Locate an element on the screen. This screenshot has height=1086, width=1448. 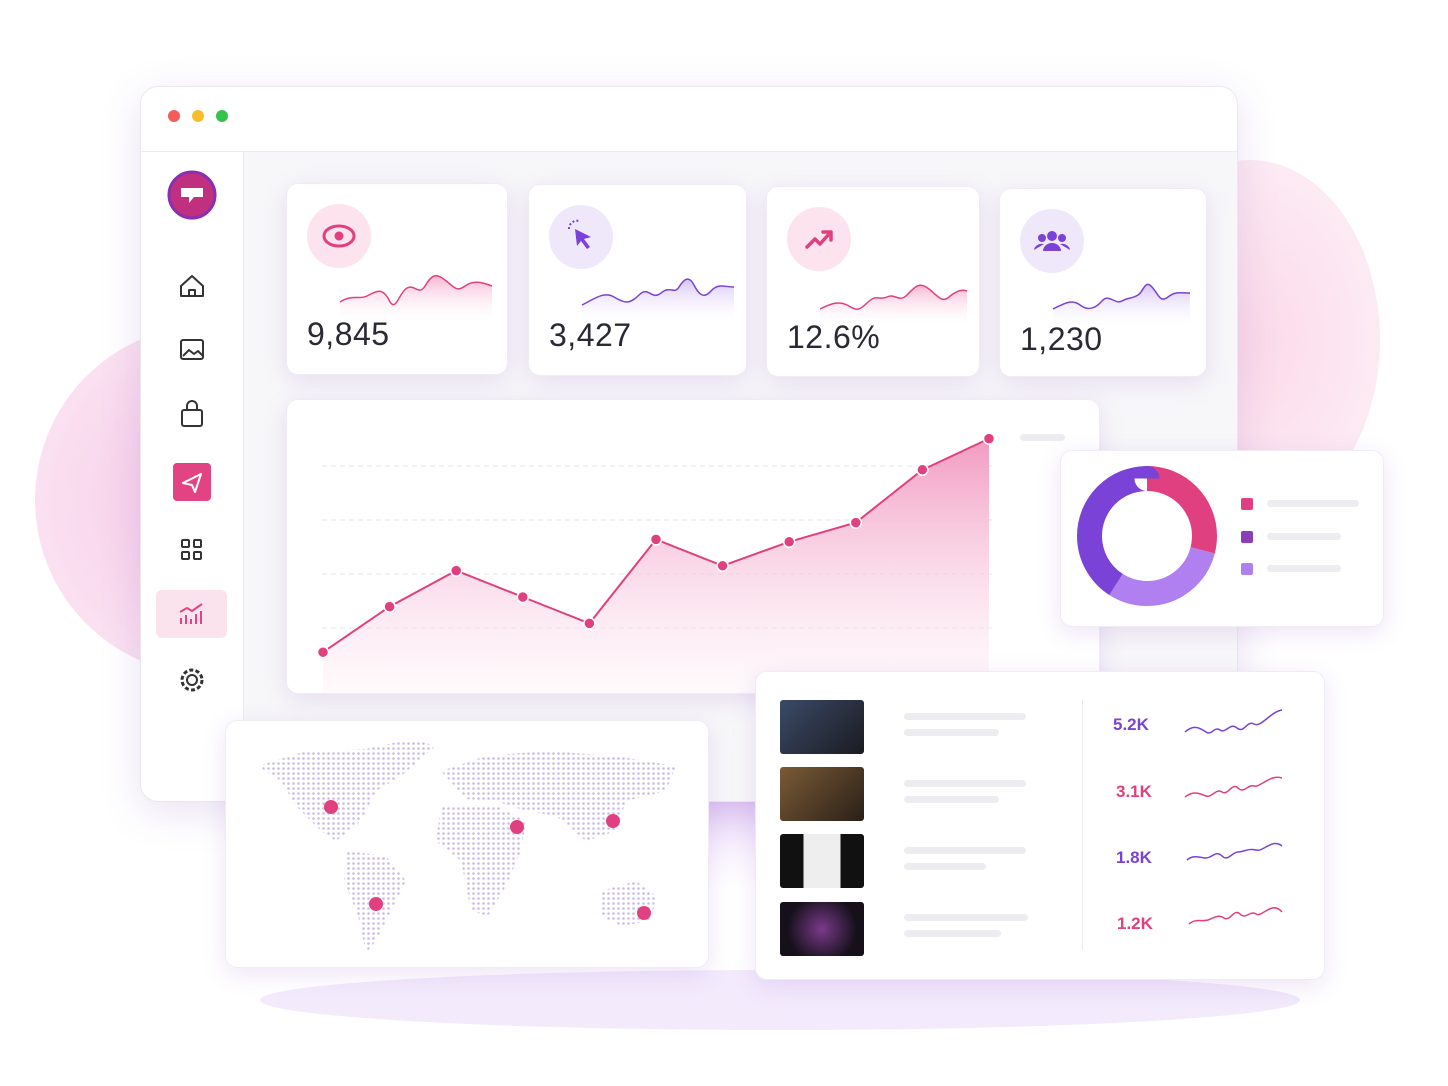
stat-value: 12.6% is located at coordinates (834, 337).